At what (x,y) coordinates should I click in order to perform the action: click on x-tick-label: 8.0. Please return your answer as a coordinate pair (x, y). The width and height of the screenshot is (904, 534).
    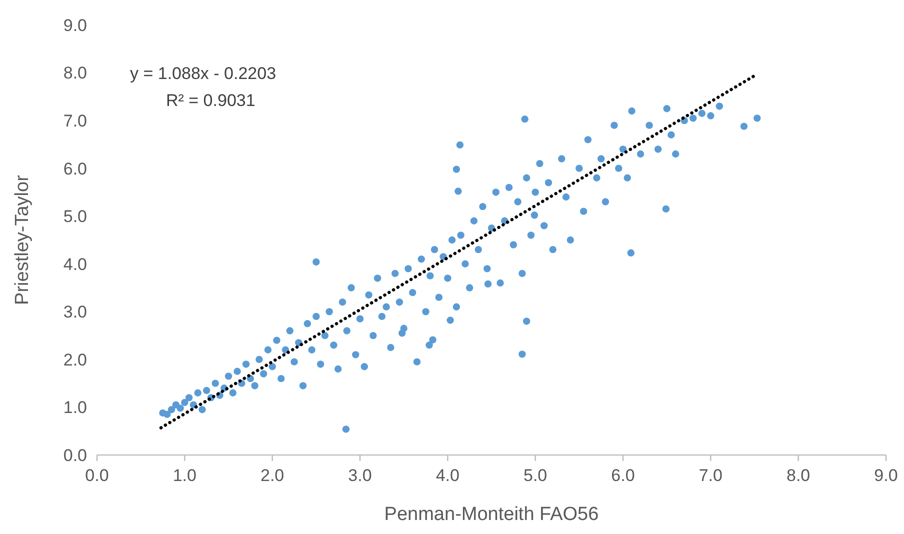
    Looking at the image, I should click on (798, 475).